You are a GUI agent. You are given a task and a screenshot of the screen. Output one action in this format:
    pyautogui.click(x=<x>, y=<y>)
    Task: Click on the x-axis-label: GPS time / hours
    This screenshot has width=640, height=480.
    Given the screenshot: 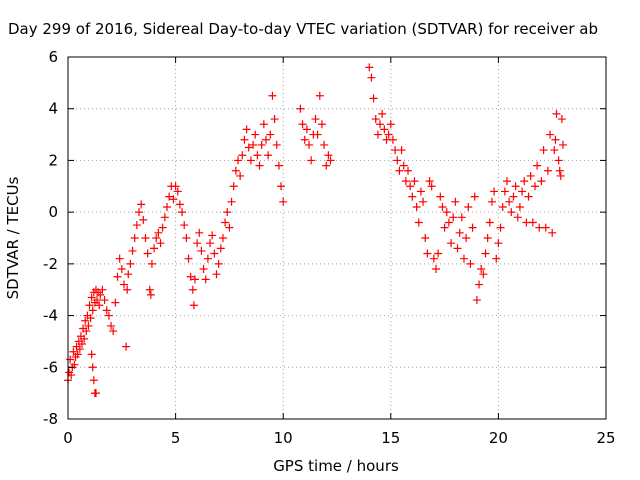 What is the action you would take?
    pyautogui.click(x=336, y=466)
    